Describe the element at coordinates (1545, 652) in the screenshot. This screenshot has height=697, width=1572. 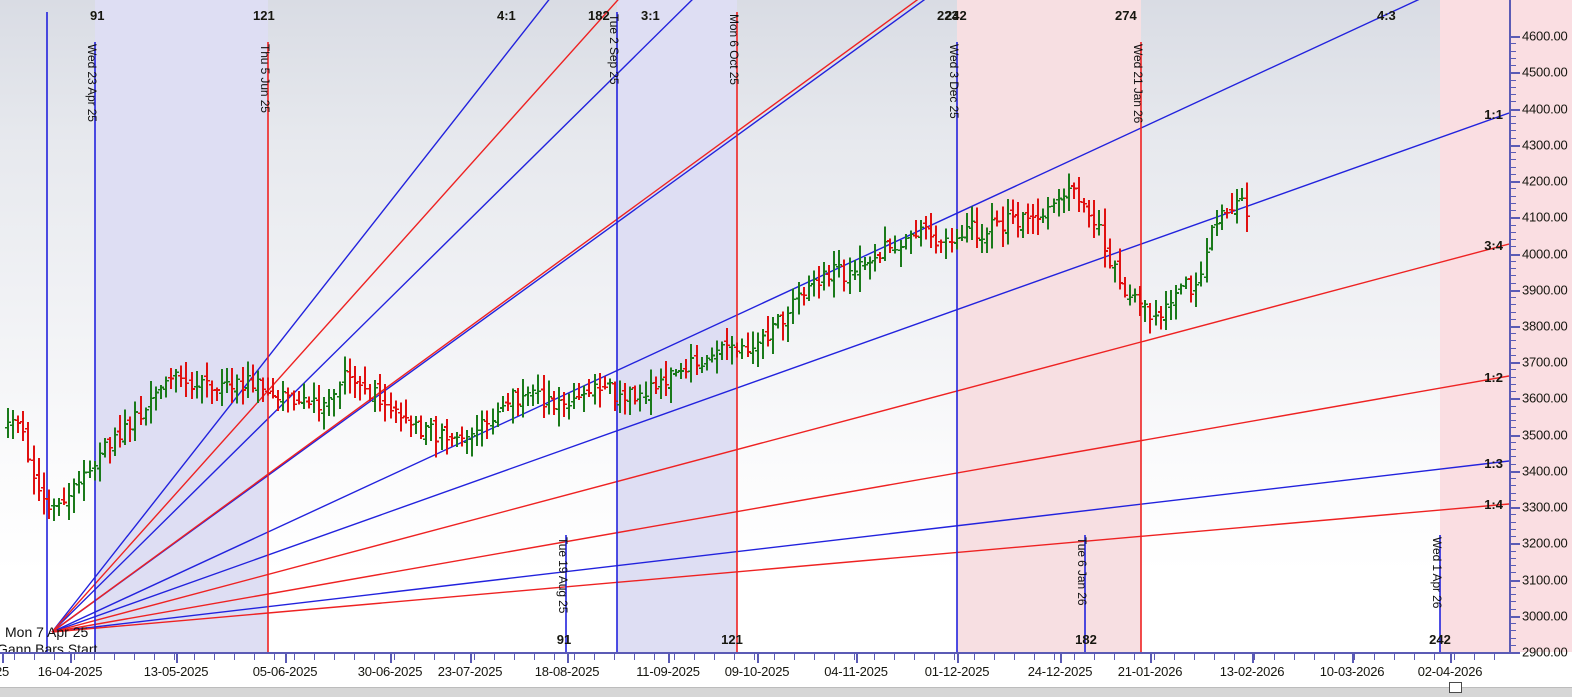
I see `price-tick-label: 2900.00` at that location.